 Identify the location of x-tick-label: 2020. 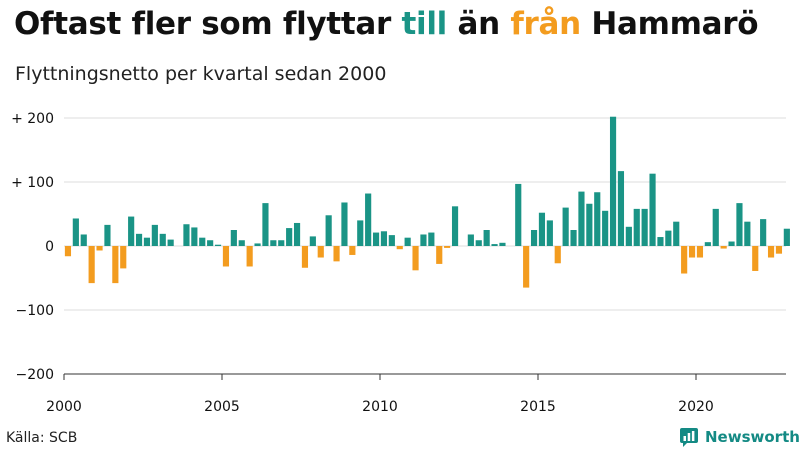
(696, 407).